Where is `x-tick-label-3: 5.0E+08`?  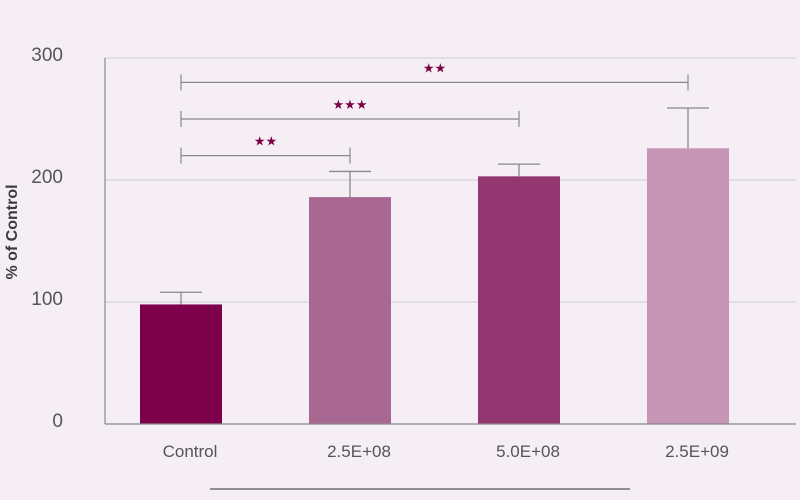 x-tick-label-3: 5.0E+08 is located at coordinates (528, 451).